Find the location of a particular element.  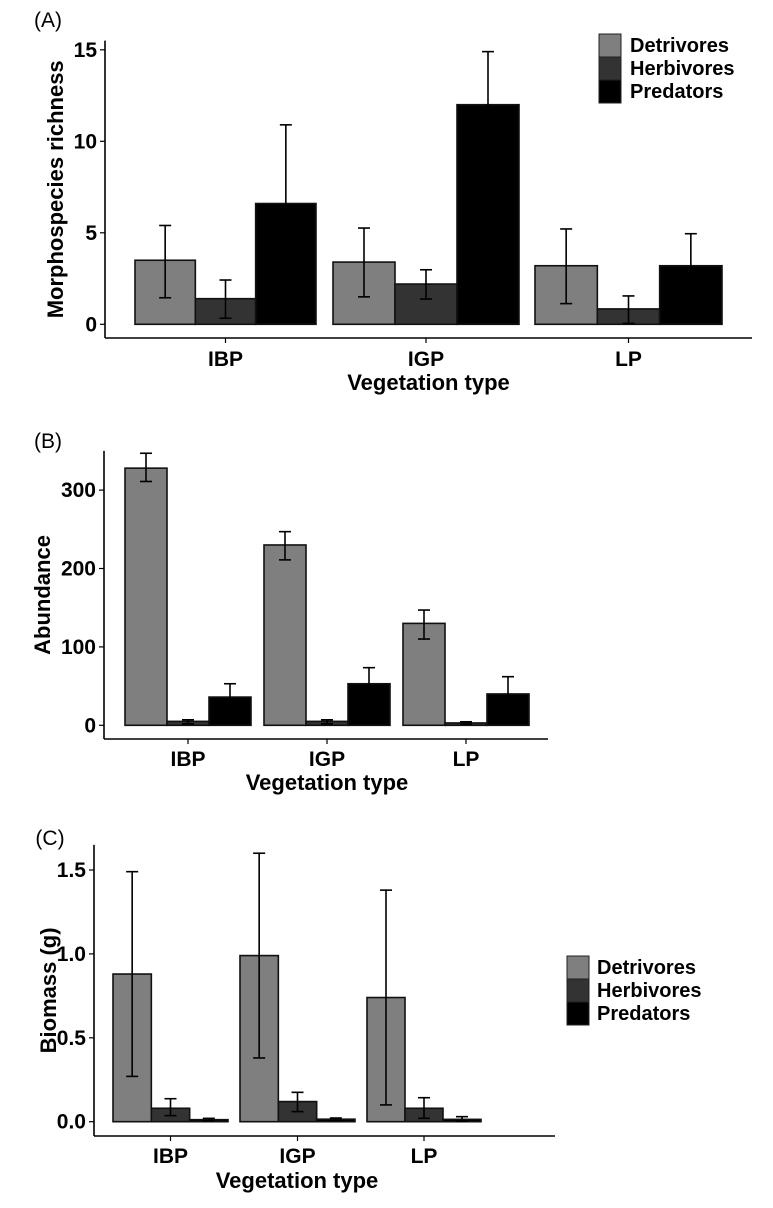

y-axis-title: Biomass (g) is located at coordinates (48, 990).